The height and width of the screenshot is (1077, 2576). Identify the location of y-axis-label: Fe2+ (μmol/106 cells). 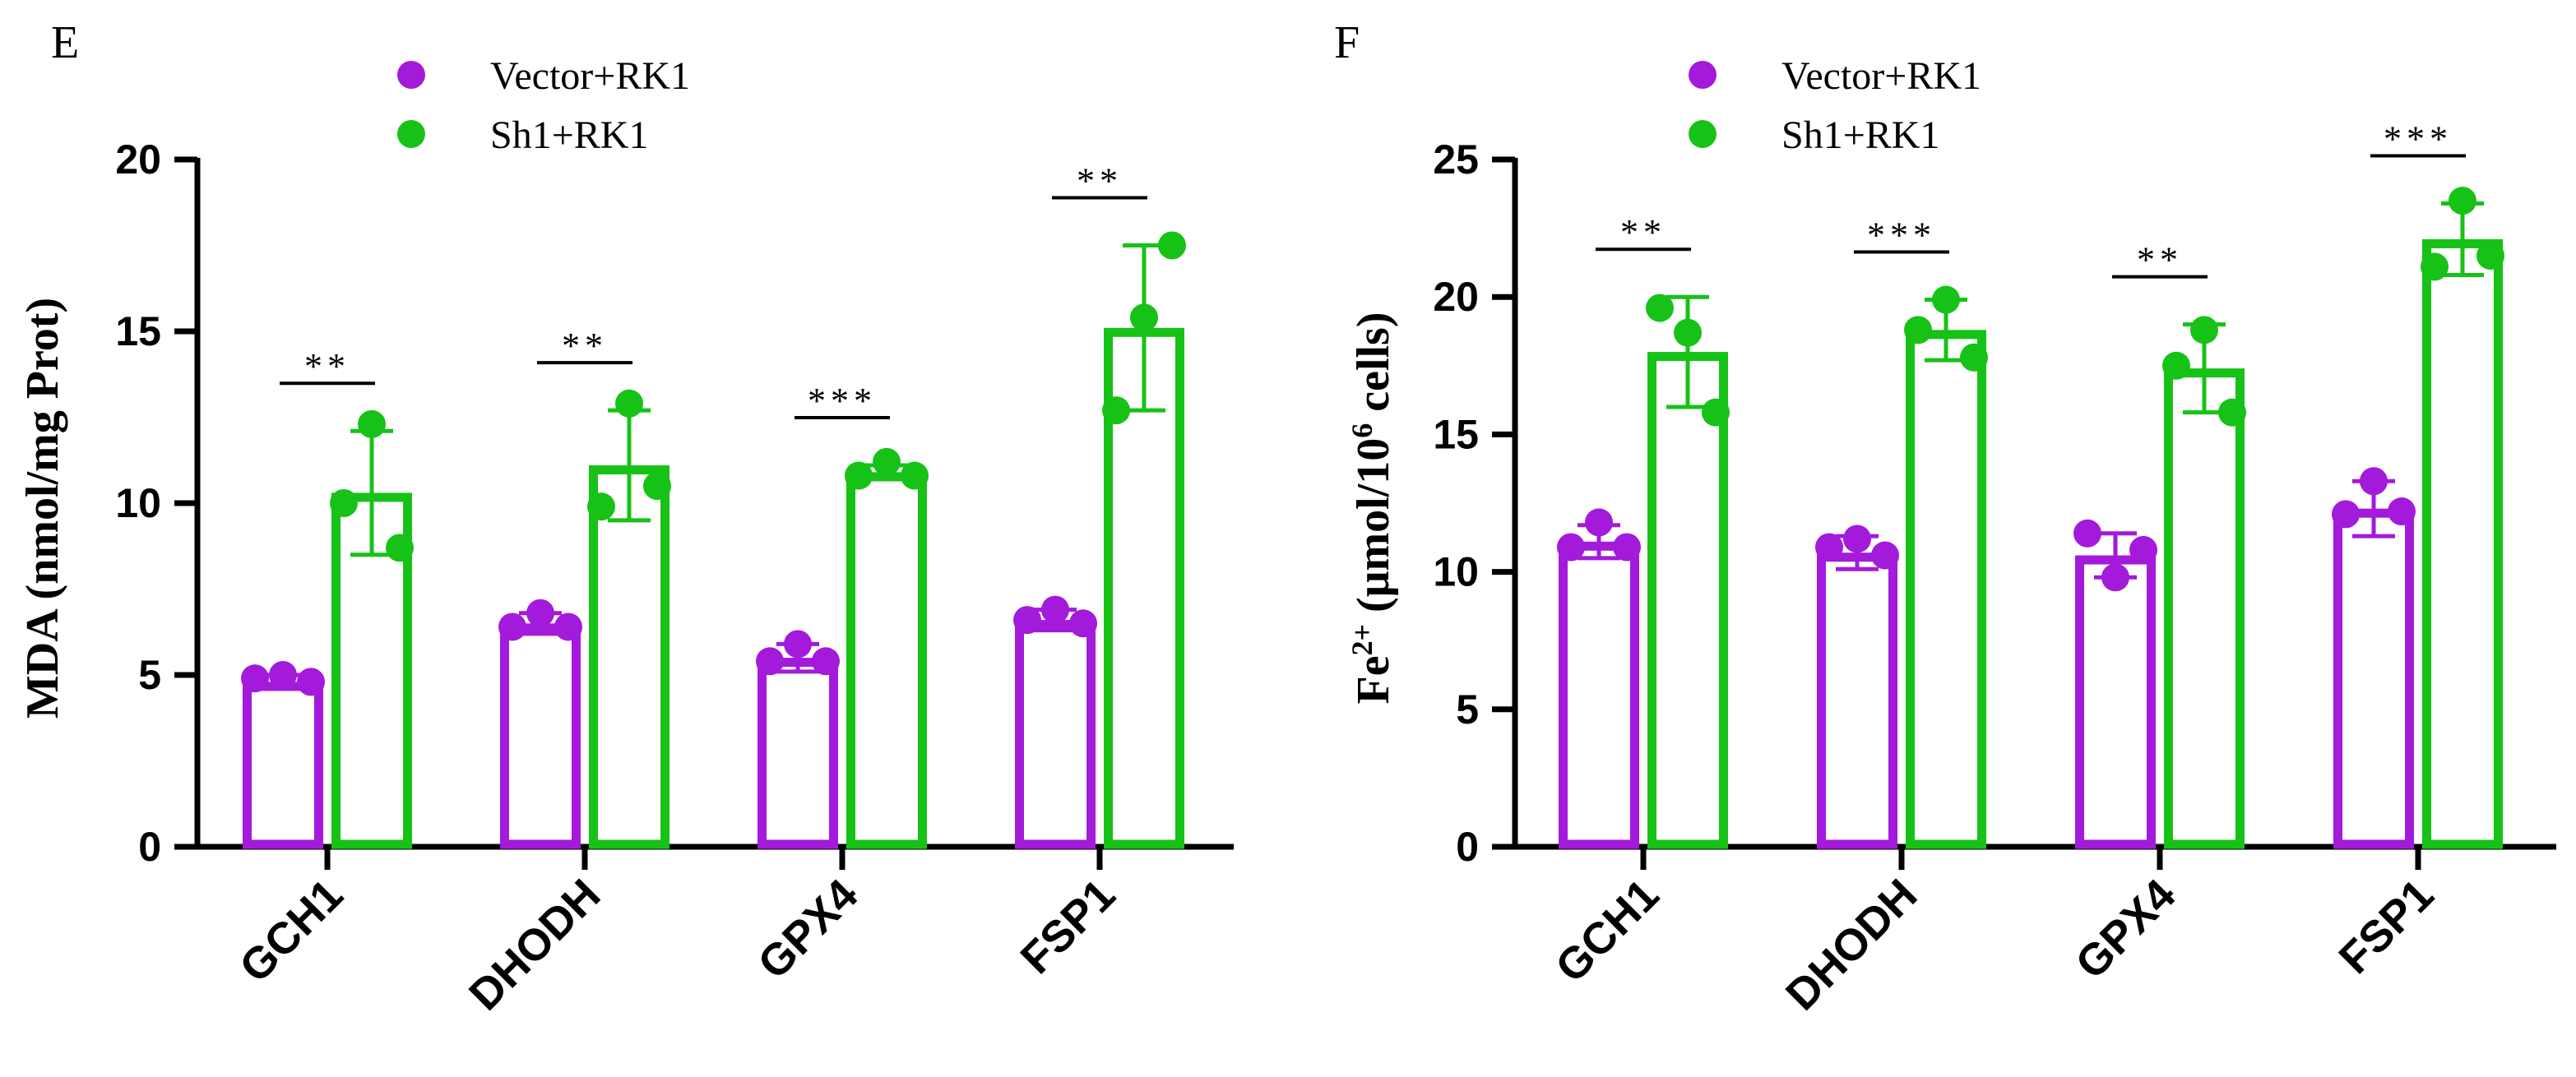
(1373, 508).